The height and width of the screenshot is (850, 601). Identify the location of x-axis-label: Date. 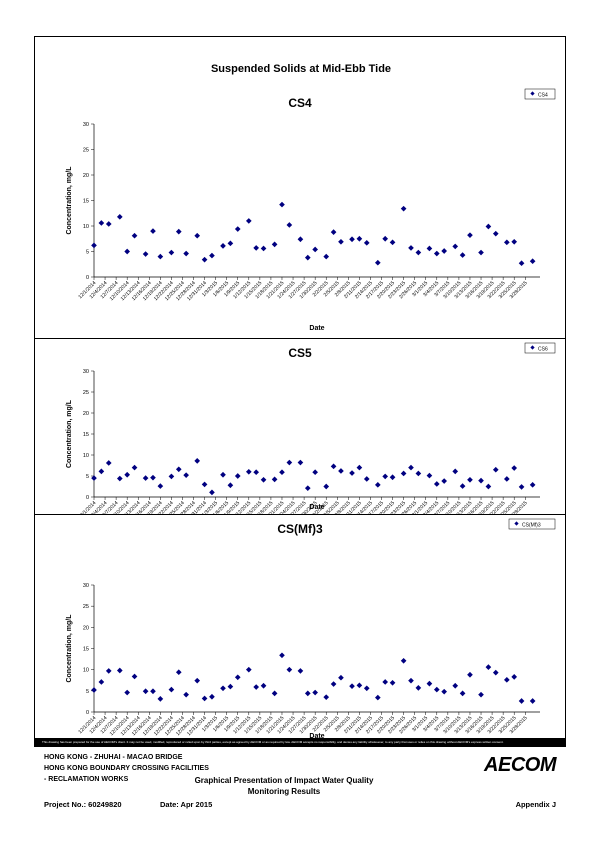
(316, 328).